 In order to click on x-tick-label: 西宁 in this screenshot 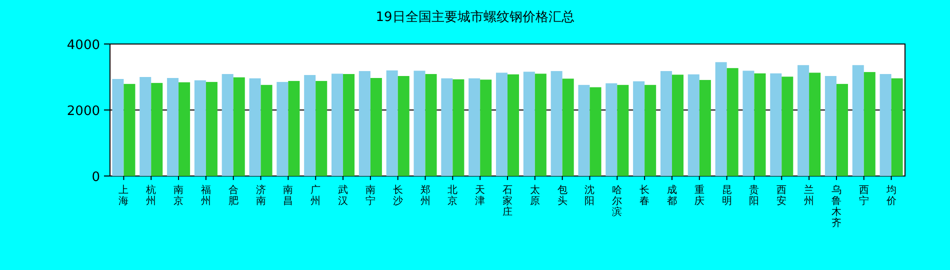, I will do `click(863, 196)`.